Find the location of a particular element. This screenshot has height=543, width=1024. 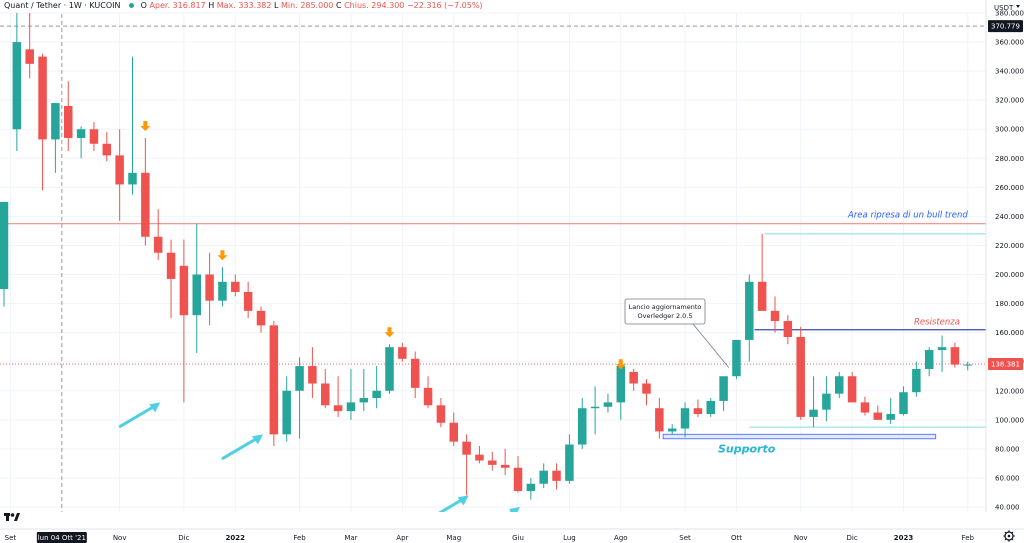

currency-label: USDT is located at coordinates (1004, 8).